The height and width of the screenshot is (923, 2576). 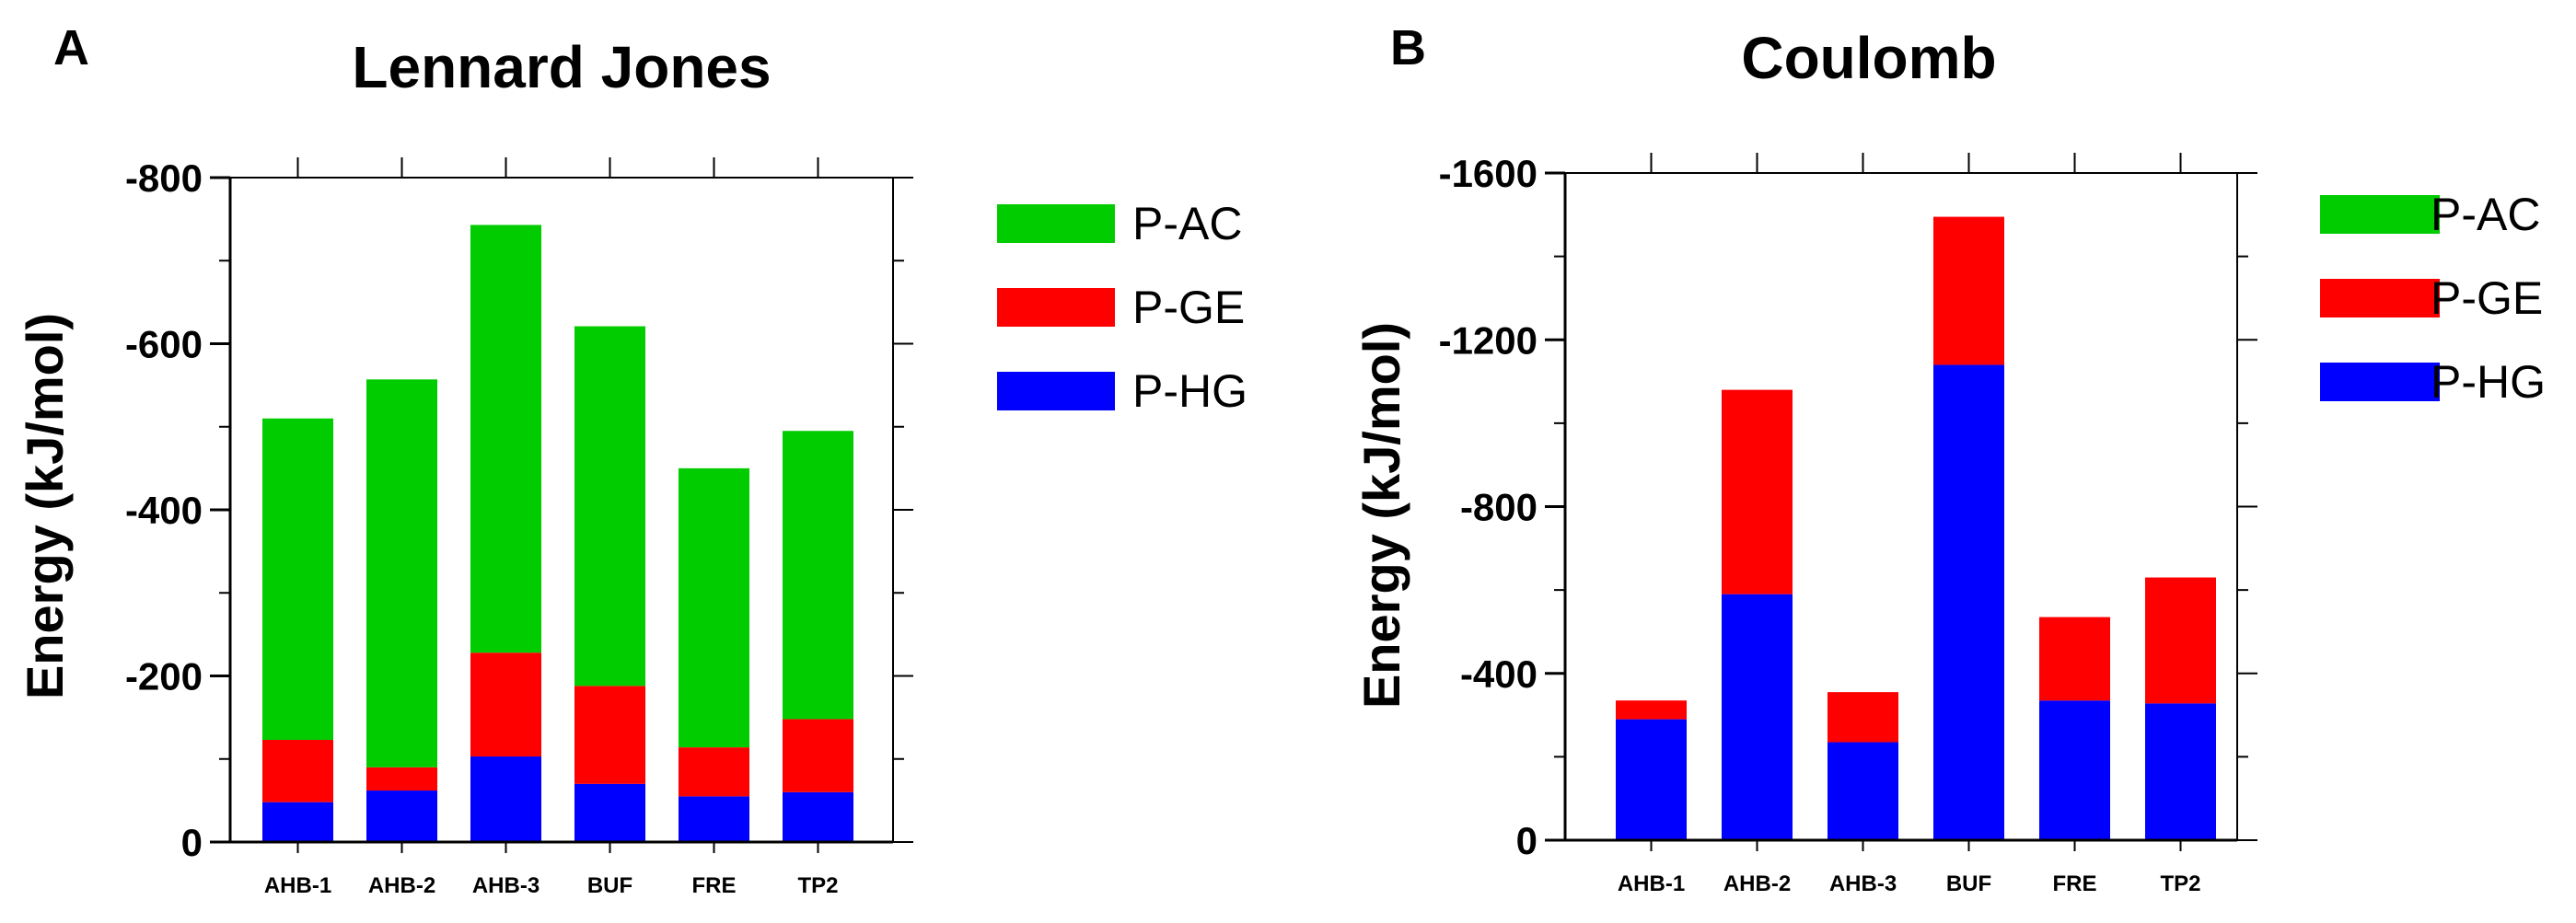 What do you see at coordinates (1526, 840) in the screenshot?
I see `y-tick-label-b: 0` at bounding box center [1526, 840].